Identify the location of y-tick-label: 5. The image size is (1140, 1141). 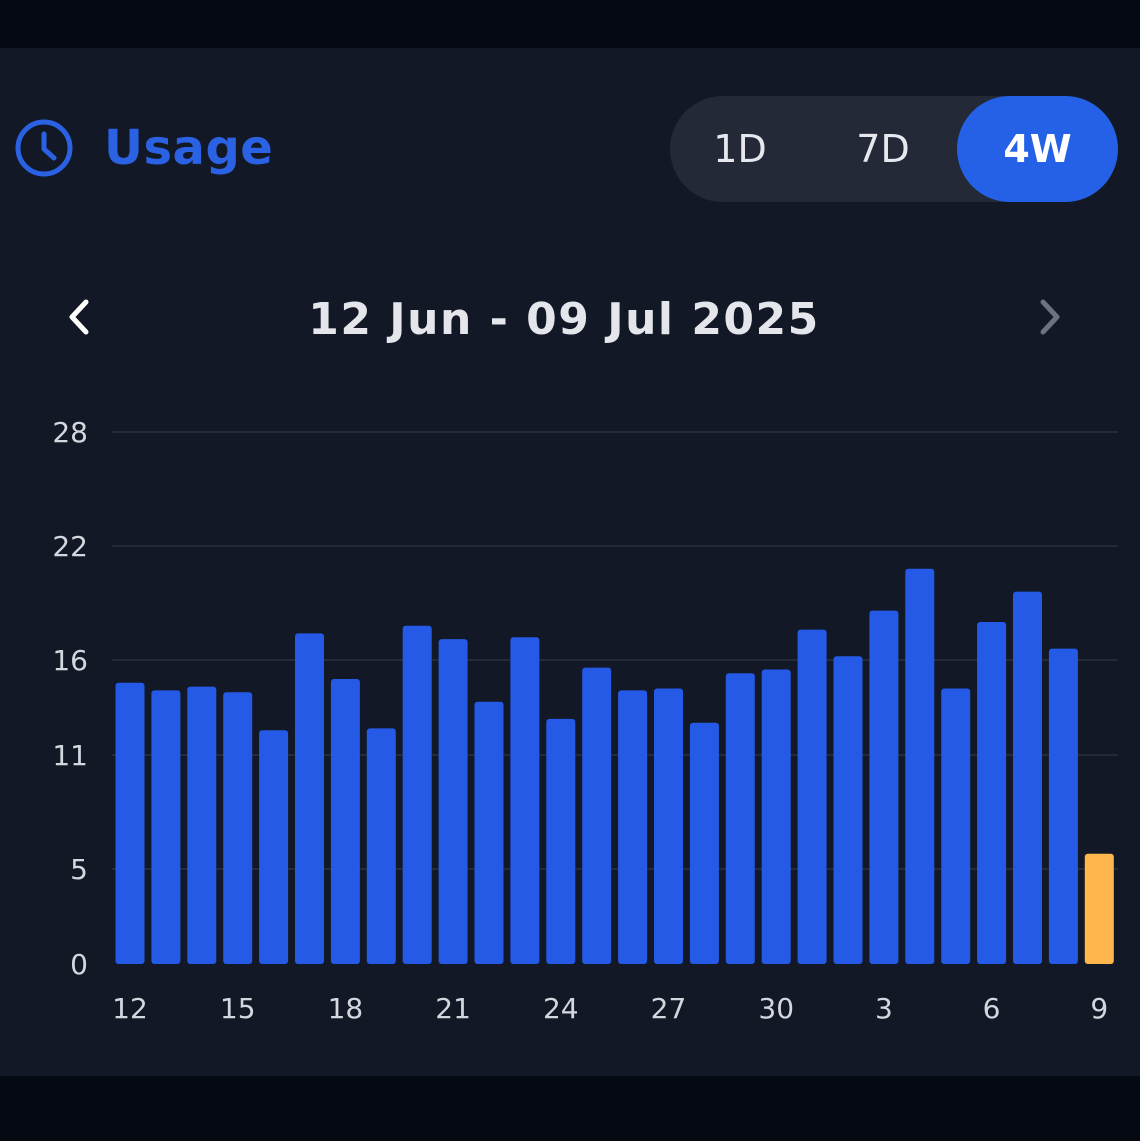
(79, 869).